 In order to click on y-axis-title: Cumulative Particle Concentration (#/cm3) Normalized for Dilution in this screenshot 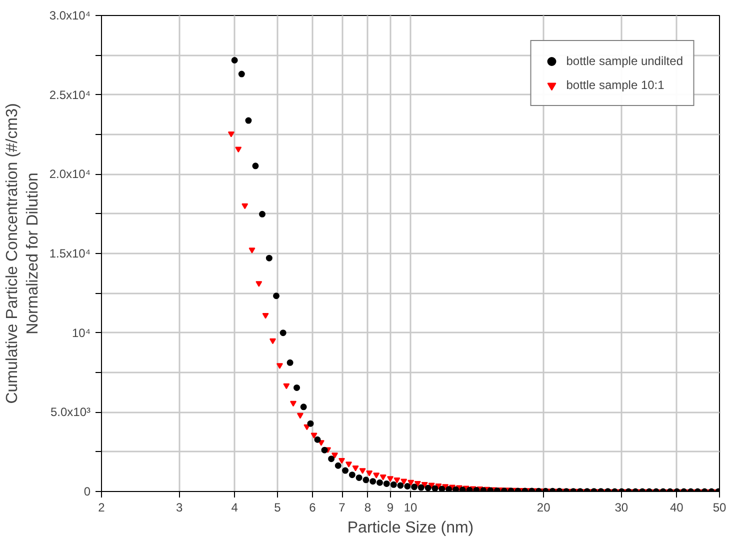, I will do `click(23, 253)`.